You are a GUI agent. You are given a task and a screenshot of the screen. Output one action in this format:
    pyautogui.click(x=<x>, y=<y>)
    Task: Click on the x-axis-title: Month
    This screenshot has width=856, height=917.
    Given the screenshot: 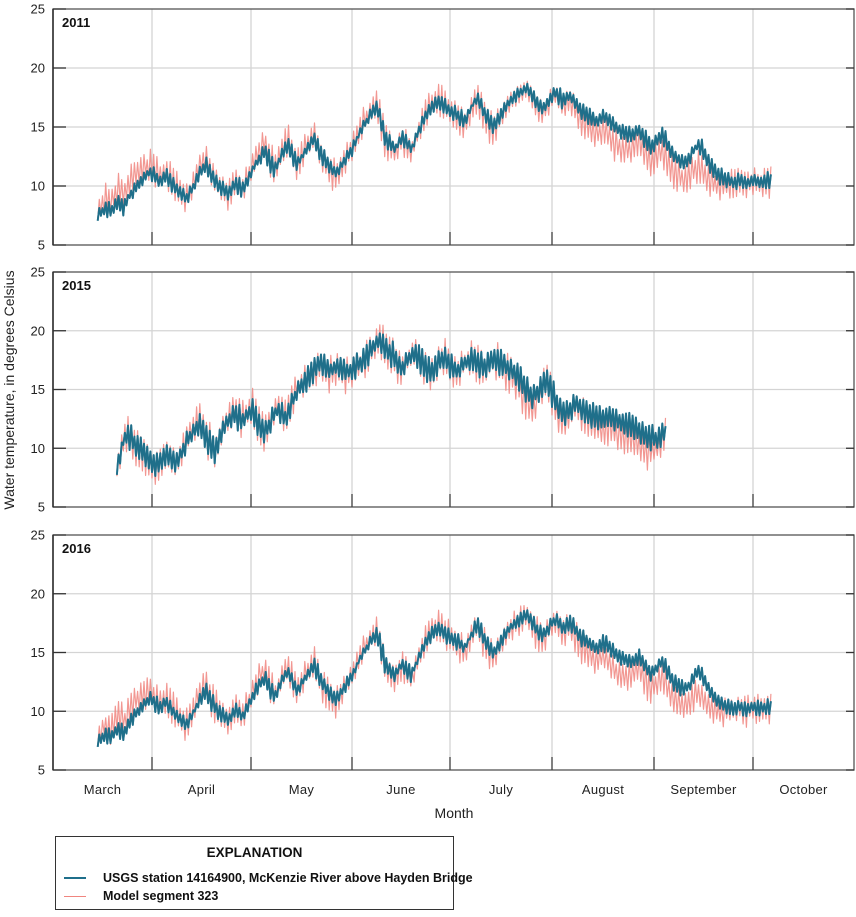 What is the action you would take?
    pyautogui.click(x=454, y=813)
    